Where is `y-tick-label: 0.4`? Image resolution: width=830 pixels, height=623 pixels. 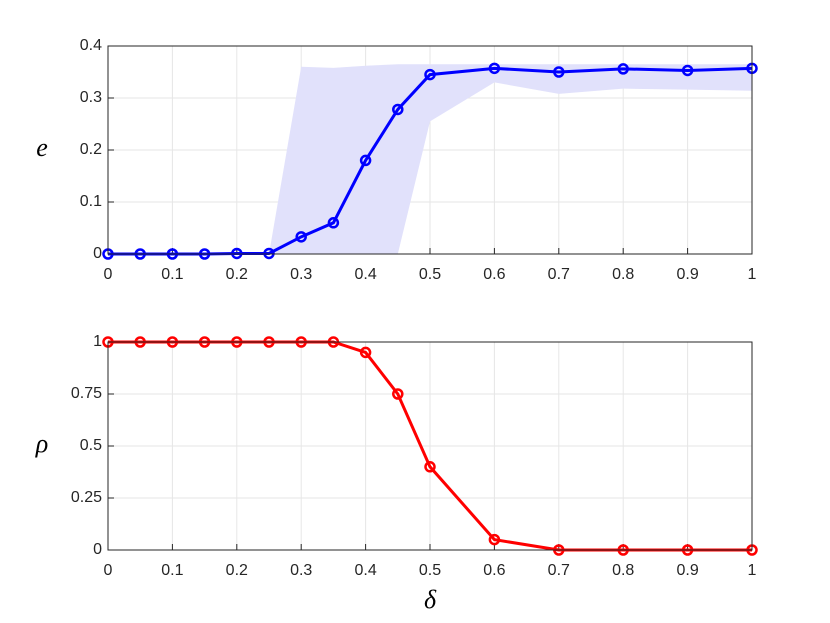
y-tick-label: 0.4 is located at coordinates (91, 45).